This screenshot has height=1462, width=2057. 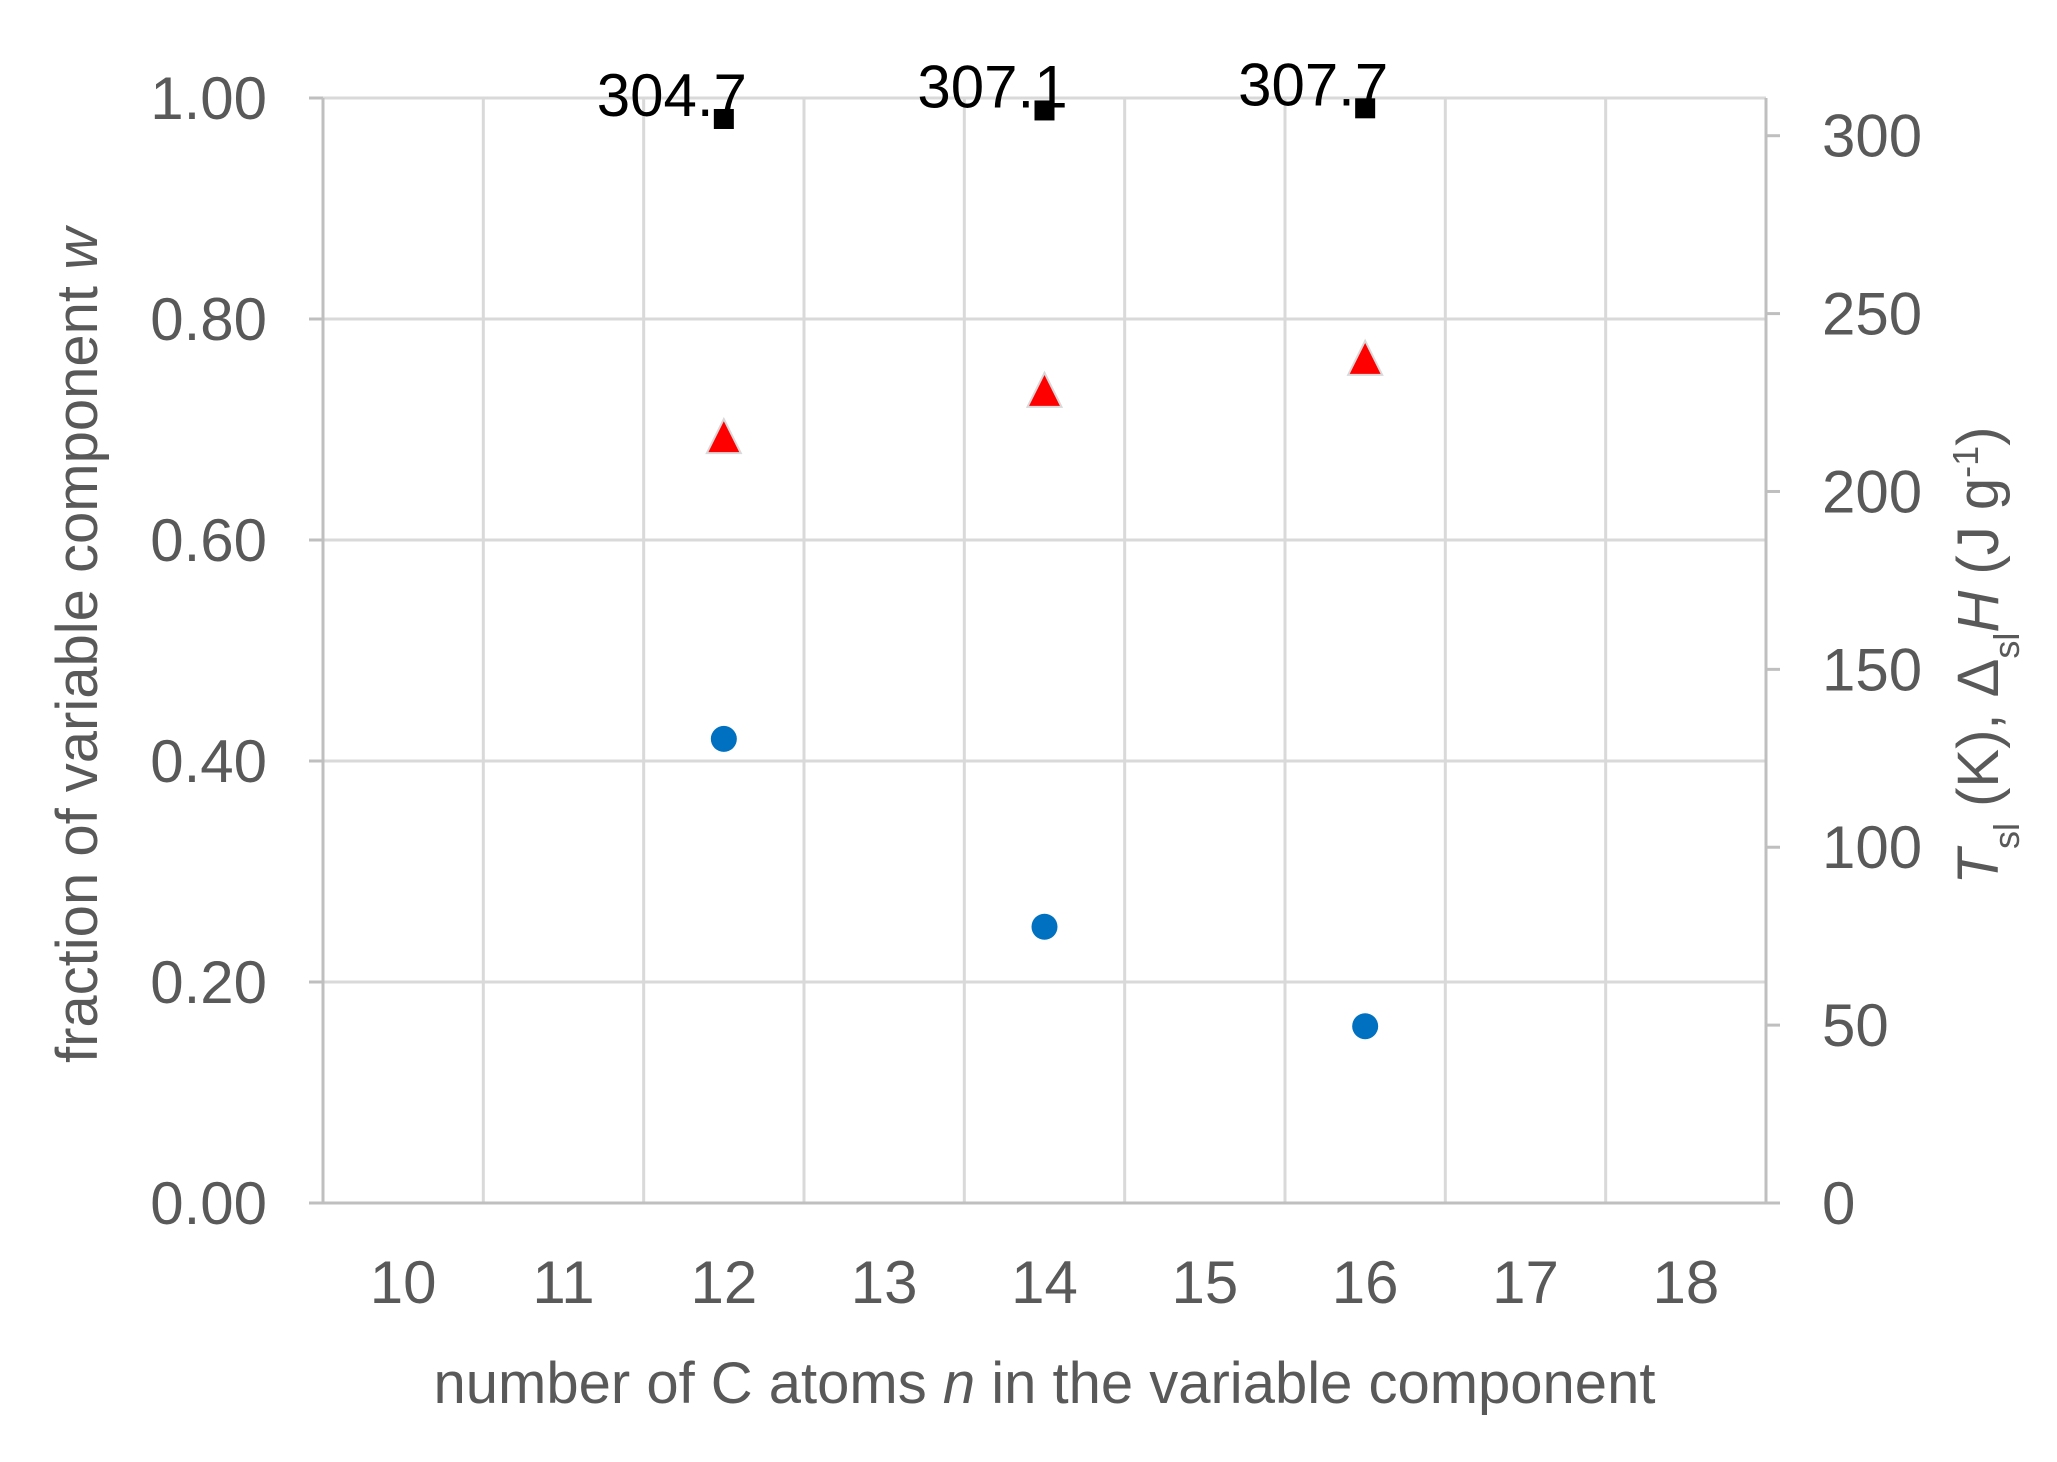 What do you see at coordinates (992, 86) in the screenshot?
I see `data-label: 307.1` at bounding box center [992, 86].